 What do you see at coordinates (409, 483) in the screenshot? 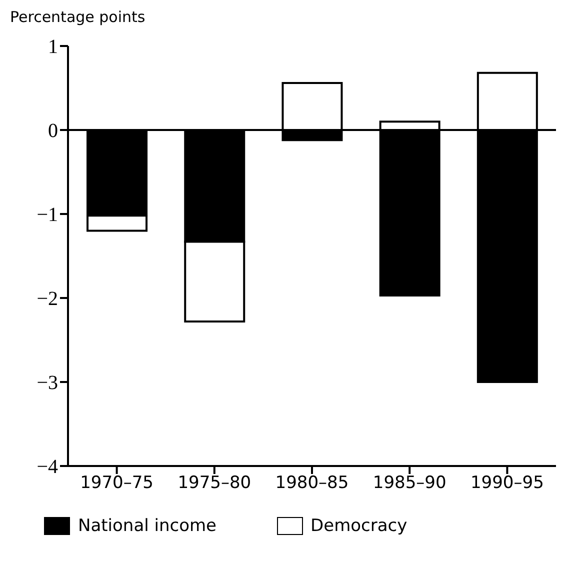
I see `x-tick-label: 1985–90` at bounding box center [409, 483].